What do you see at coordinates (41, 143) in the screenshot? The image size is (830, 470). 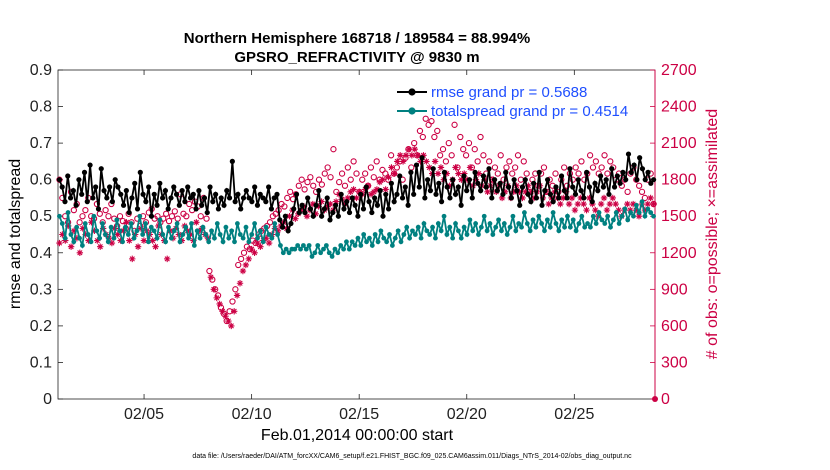 I see `y-tick-label: 0.7` at bounding box center [41, 143].